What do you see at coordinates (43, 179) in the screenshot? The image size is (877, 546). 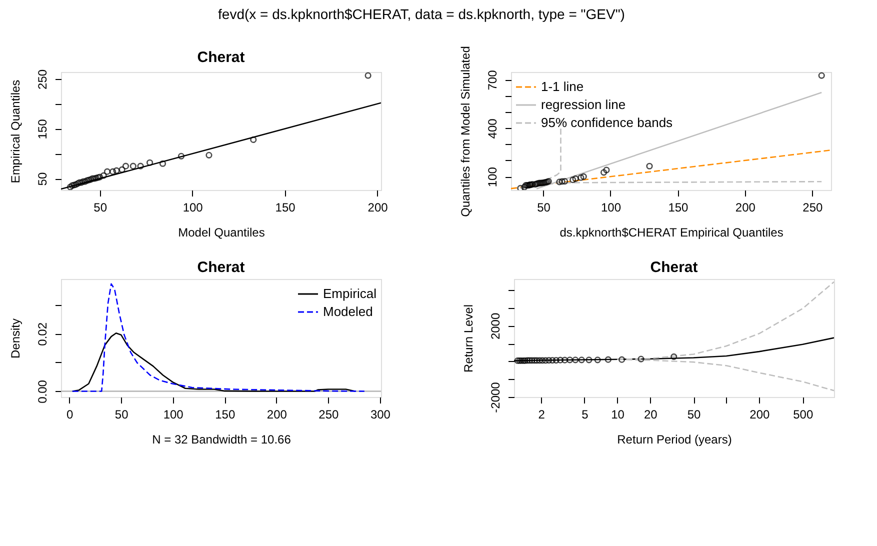 I see `y-tick-label: 50` at bounding box center [43, 179].